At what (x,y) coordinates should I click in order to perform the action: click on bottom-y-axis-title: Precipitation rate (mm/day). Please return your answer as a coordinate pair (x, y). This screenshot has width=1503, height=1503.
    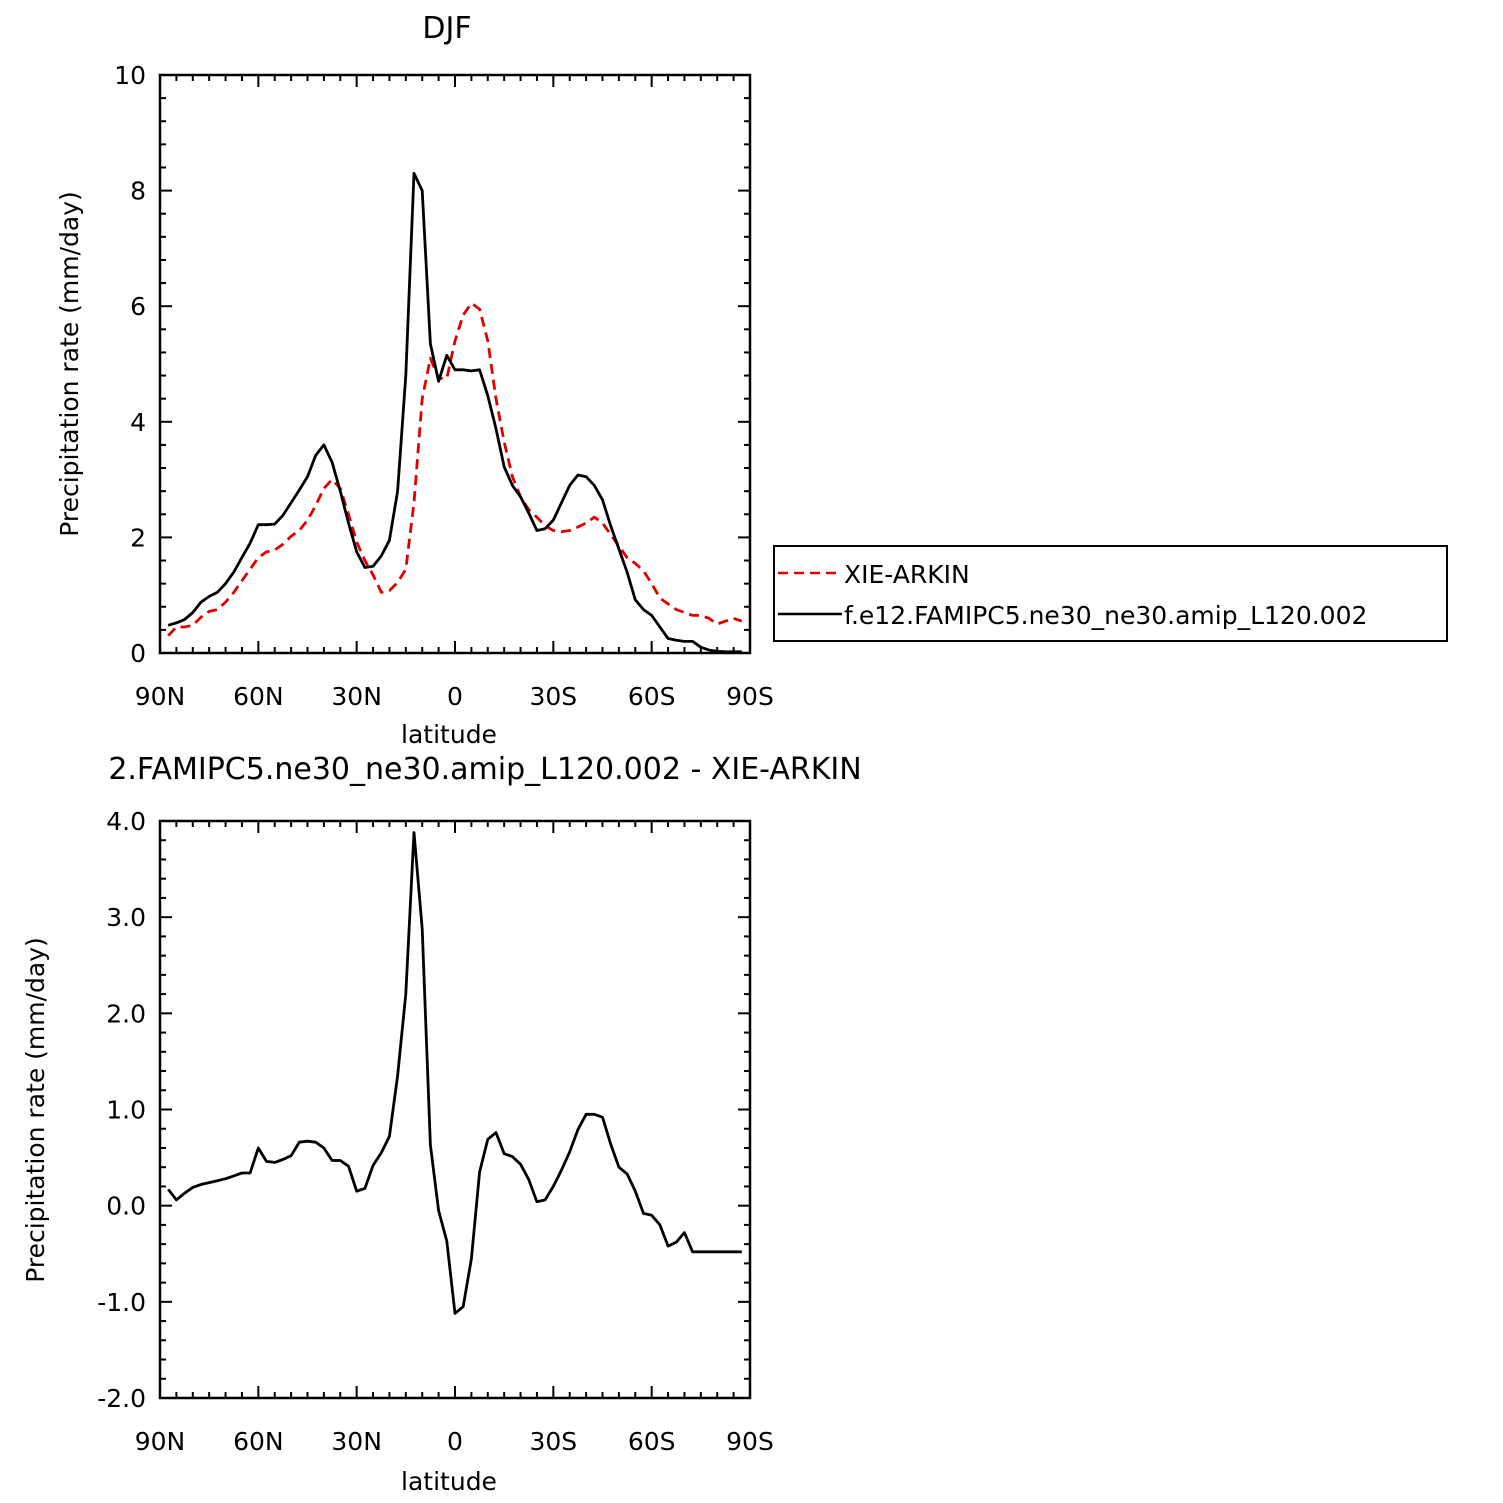
    Looking at the image, I should click on (35, 1110).